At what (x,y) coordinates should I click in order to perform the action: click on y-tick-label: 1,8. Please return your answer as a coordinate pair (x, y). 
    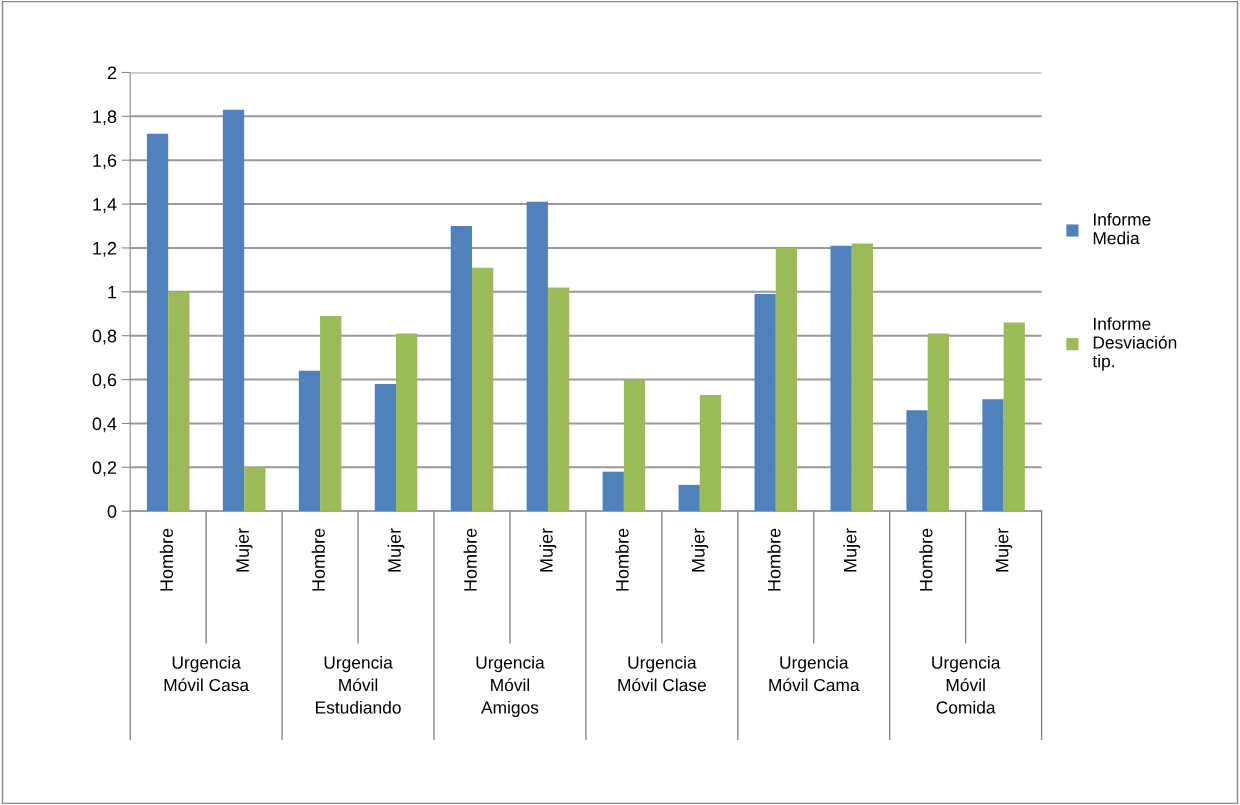
    Looking at the image, I should click on (105, 118).